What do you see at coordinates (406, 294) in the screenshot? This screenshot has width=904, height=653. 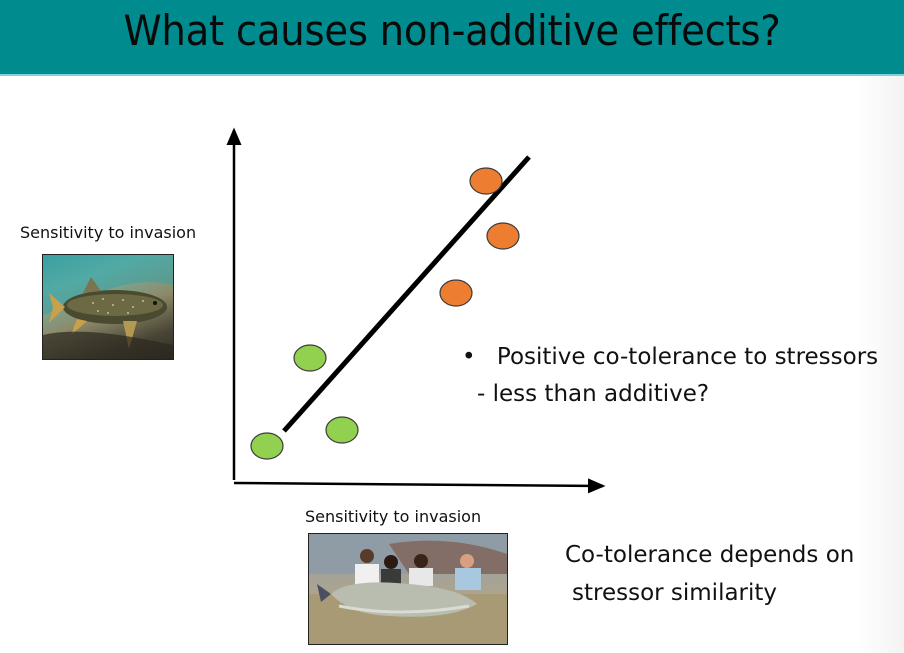 I see `trend-line` at bounding box center [406, 294].